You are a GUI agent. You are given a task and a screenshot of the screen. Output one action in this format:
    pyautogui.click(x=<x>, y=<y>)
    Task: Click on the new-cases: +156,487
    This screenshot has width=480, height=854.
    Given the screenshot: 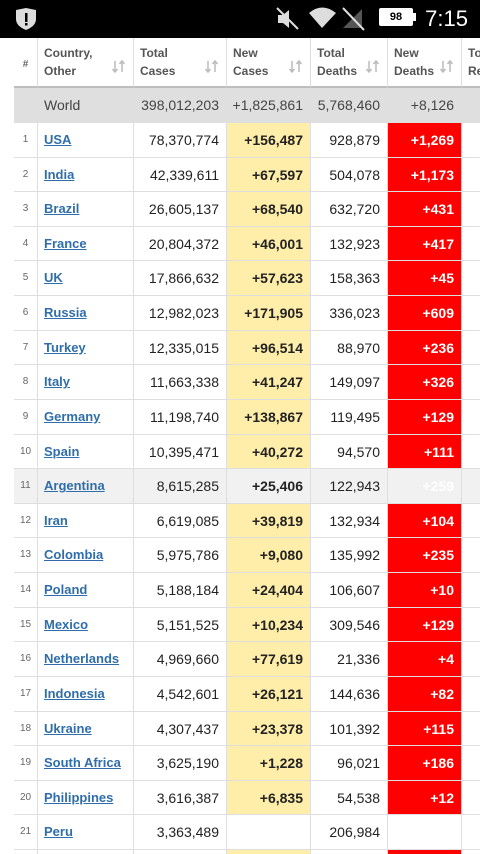 What is the action you would take?
    pyautogui.click(x=269, y=140)
    